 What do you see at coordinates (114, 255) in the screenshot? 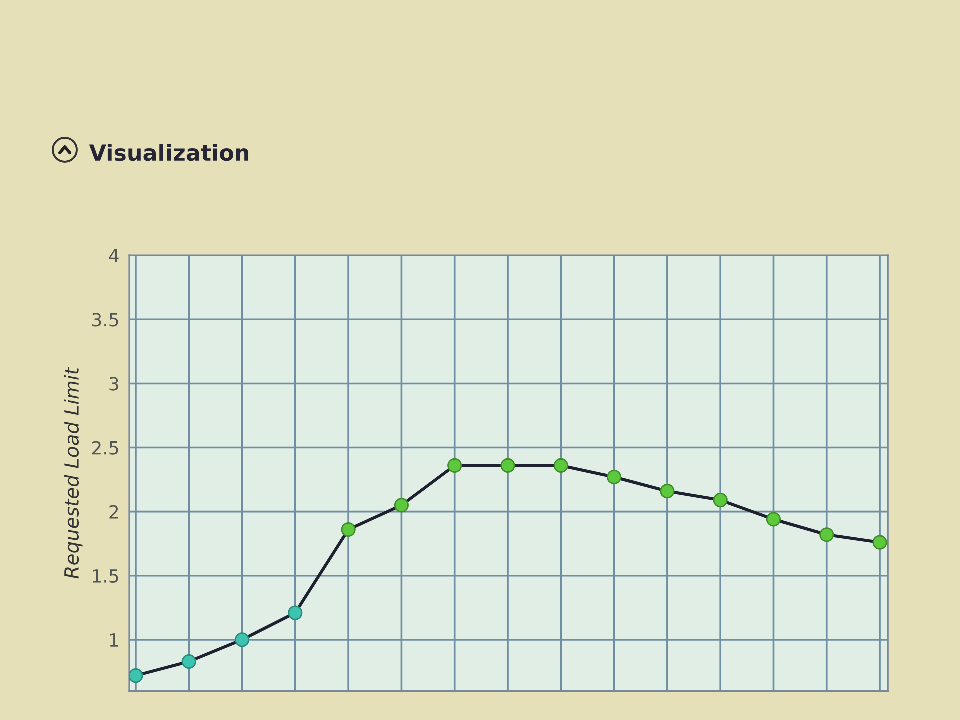
I see `y-tick-label: 4` at bounding box center [114, 255].